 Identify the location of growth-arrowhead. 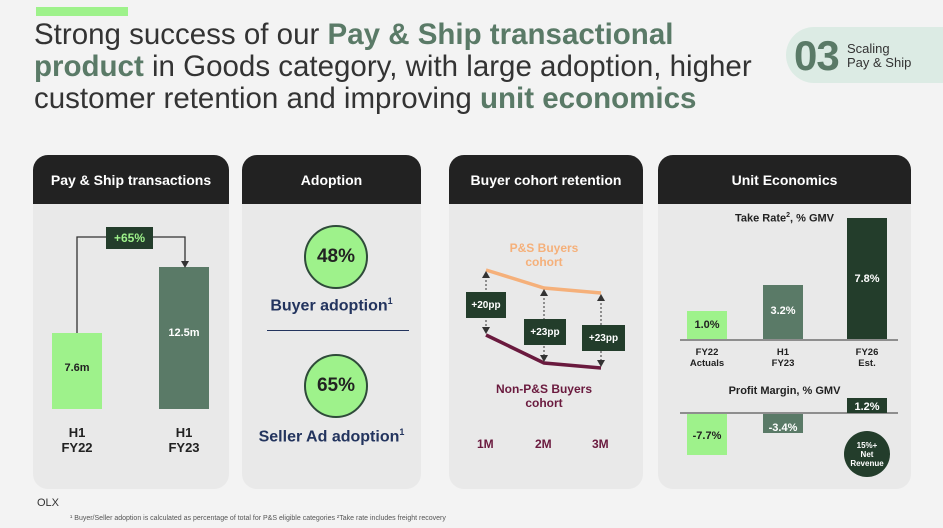
(185, 264).